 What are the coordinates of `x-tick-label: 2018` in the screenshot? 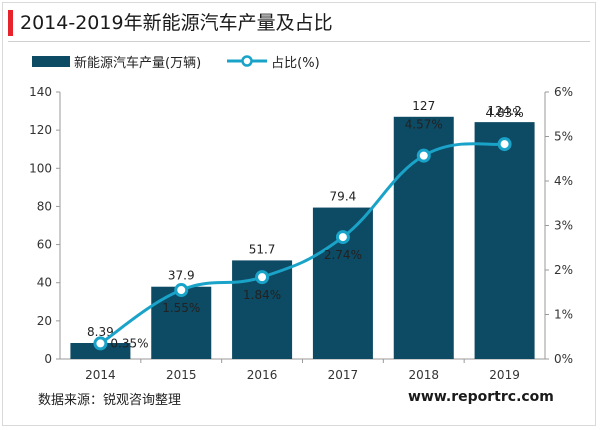 It's located at (423, 375).